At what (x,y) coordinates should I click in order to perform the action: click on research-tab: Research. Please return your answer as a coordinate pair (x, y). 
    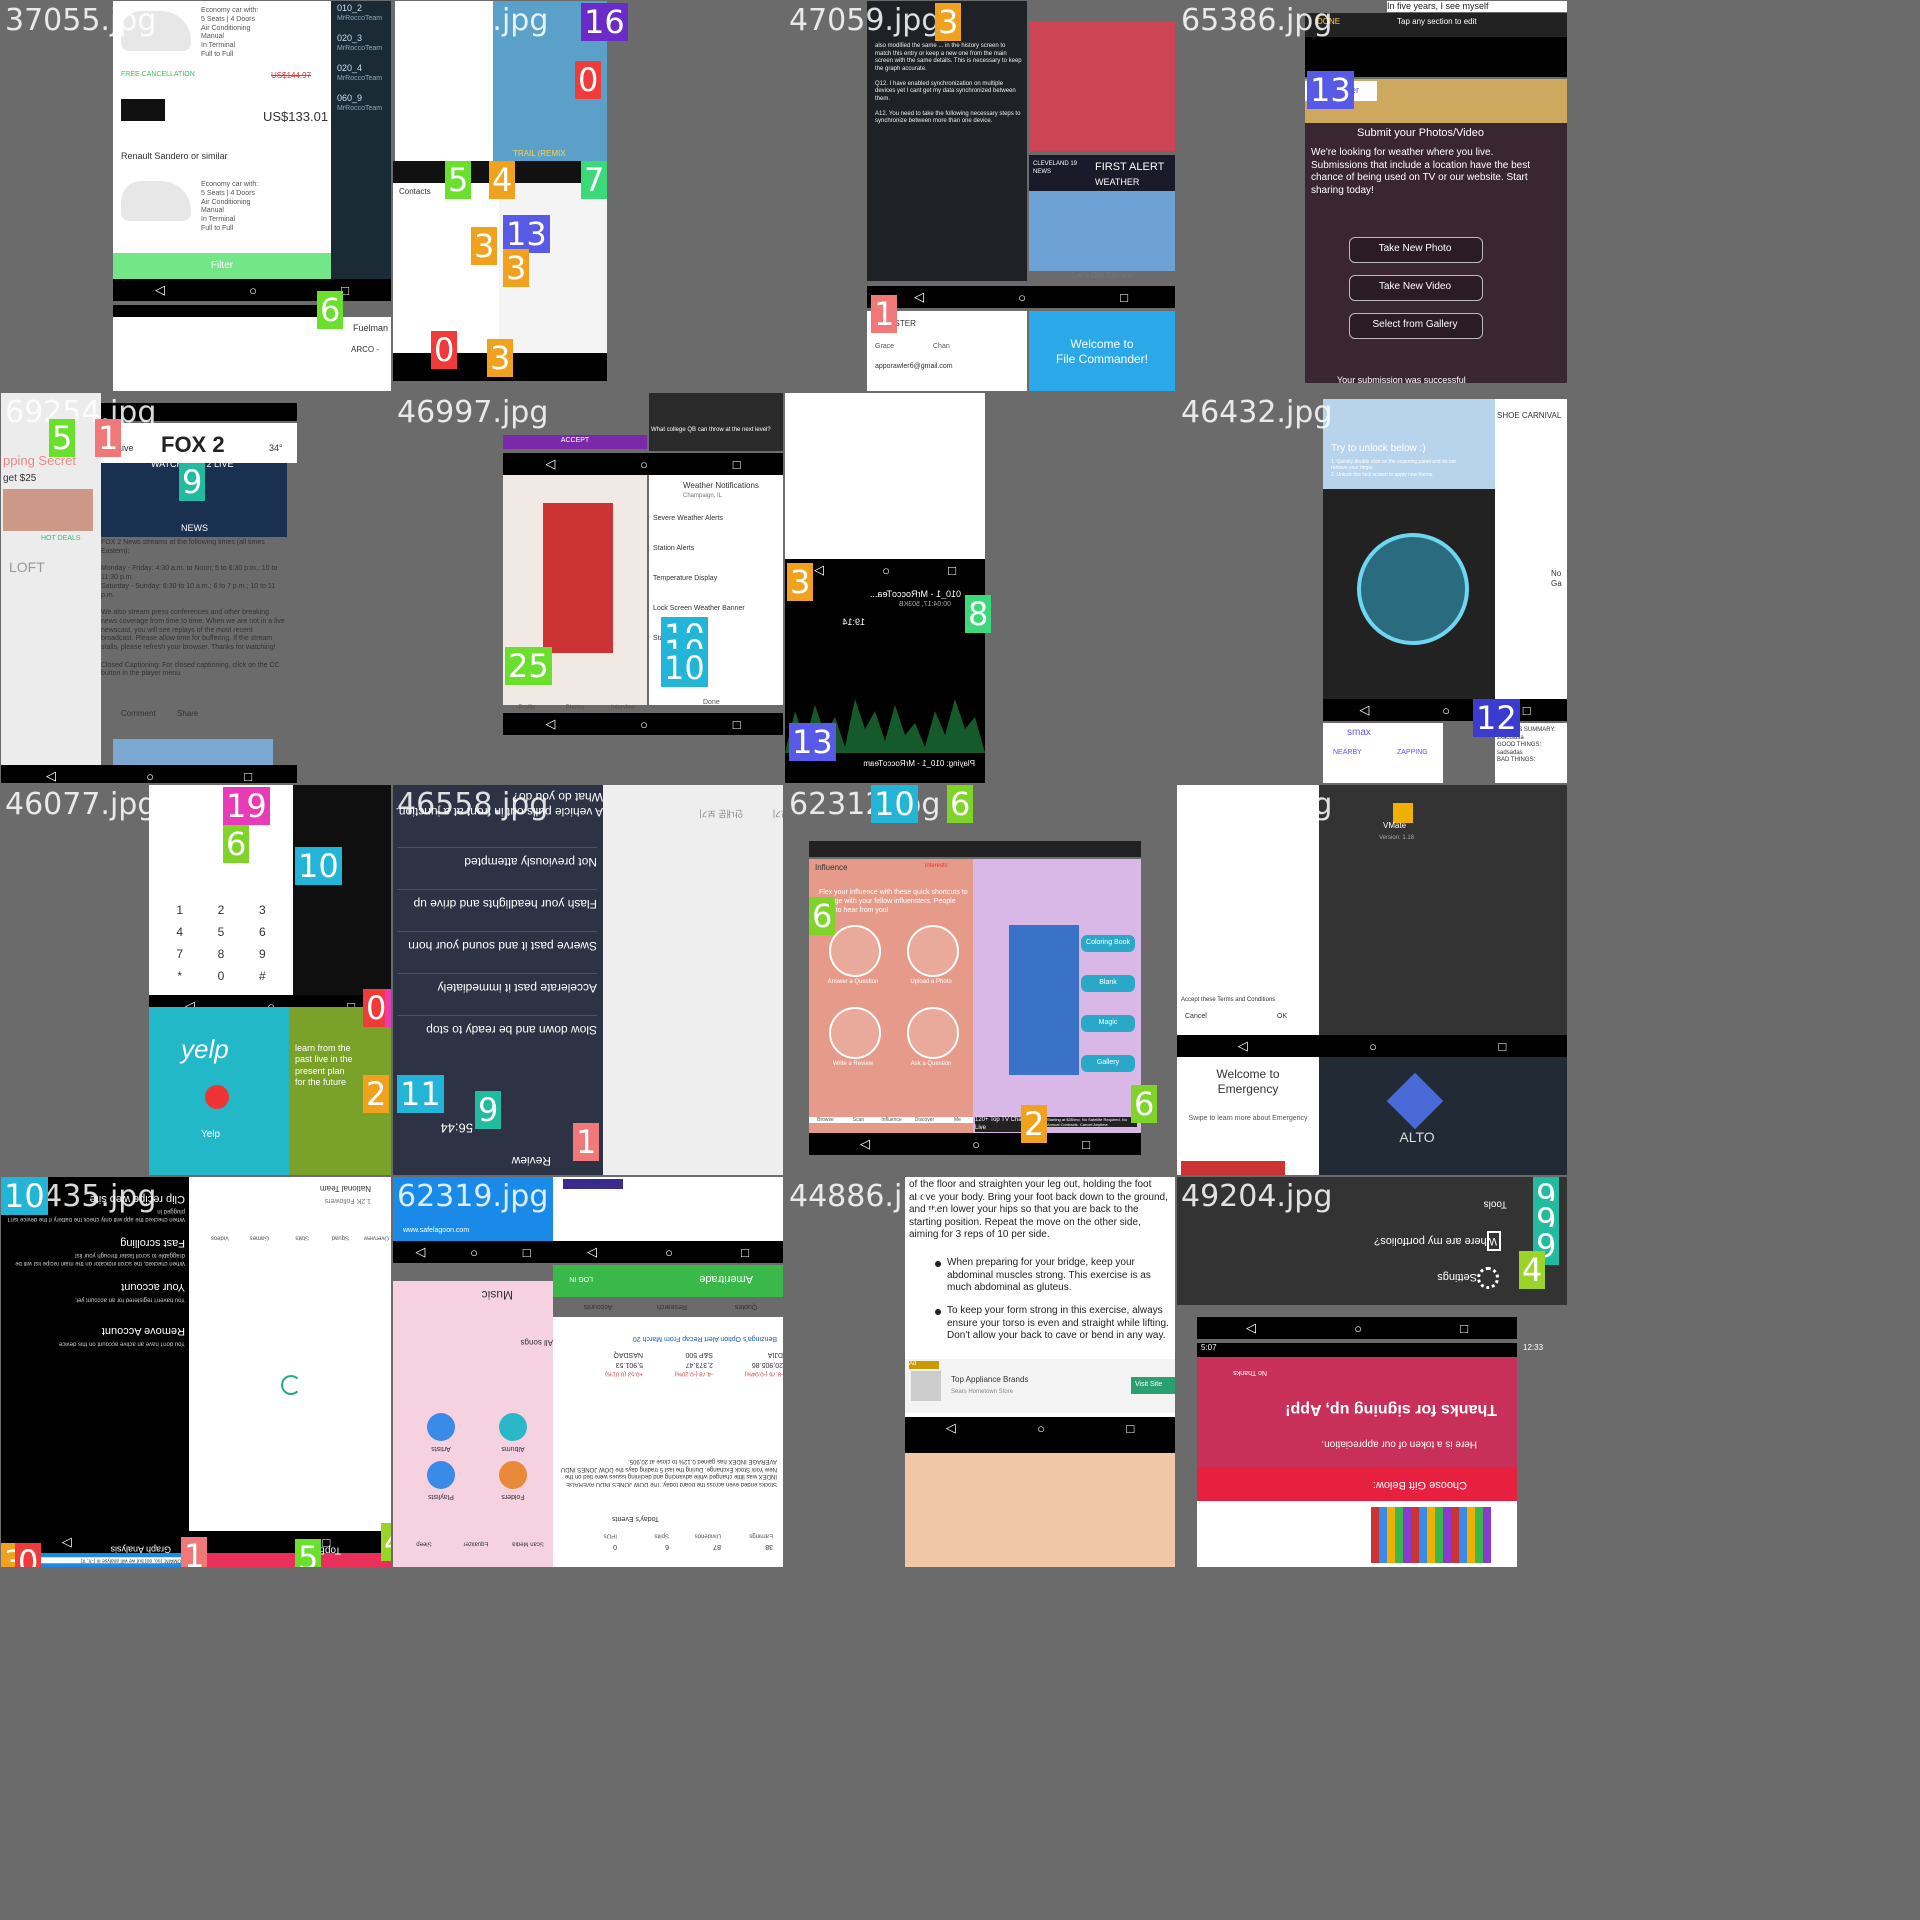
    Looking at the image, I should click on (672, 1306).